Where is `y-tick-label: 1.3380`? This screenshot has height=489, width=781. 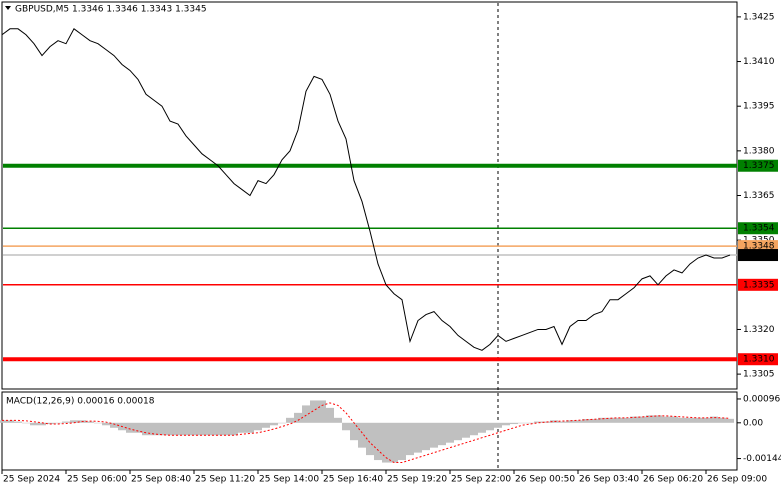 y-tick-label: 1.3380 is located at coordinates (759, 151).